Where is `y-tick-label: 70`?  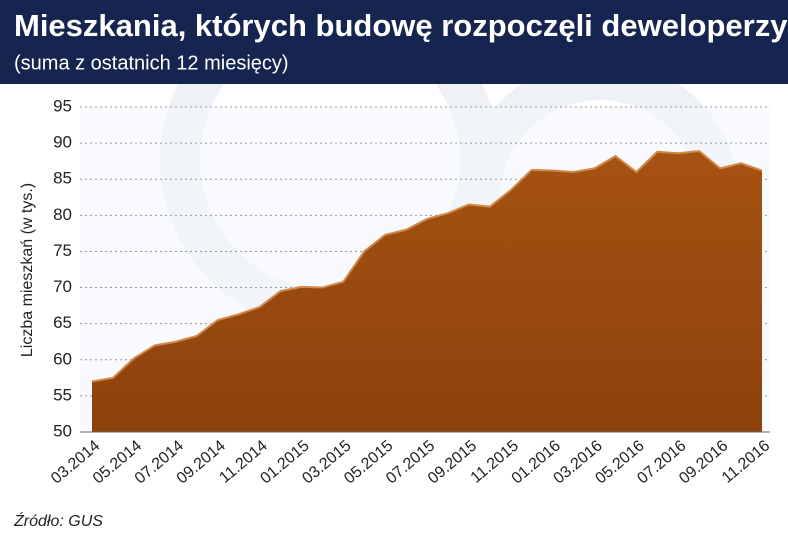 y-tick-label: 70 is located at coordinates (62, 286).